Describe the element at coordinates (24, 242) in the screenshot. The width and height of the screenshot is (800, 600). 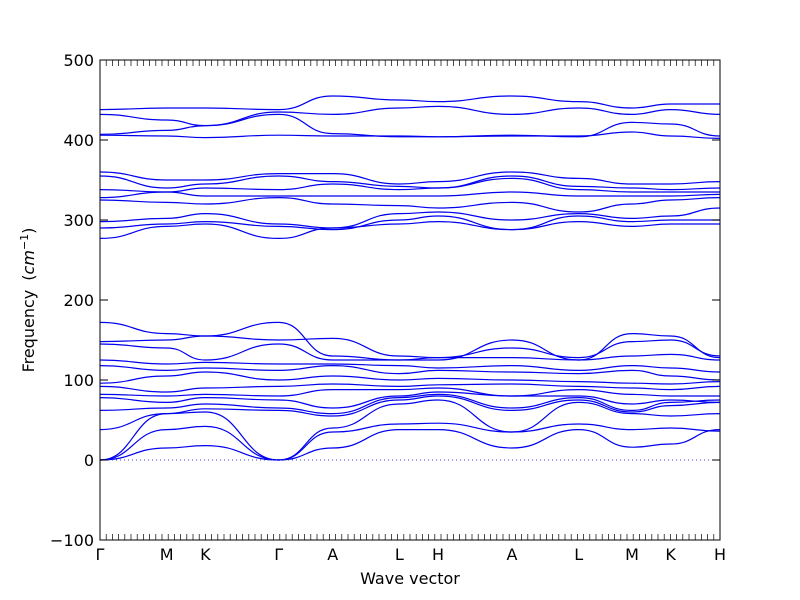
I see `y-axis-label-unit-exponent: −1` at that location.